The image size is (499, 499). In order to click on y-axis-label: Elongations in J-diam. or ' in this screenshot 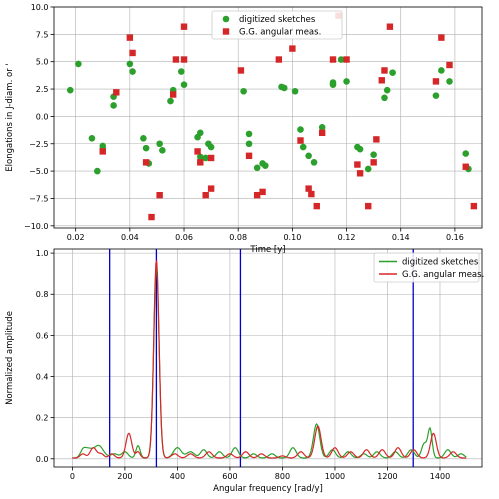, I will do `click(10, 117)`.